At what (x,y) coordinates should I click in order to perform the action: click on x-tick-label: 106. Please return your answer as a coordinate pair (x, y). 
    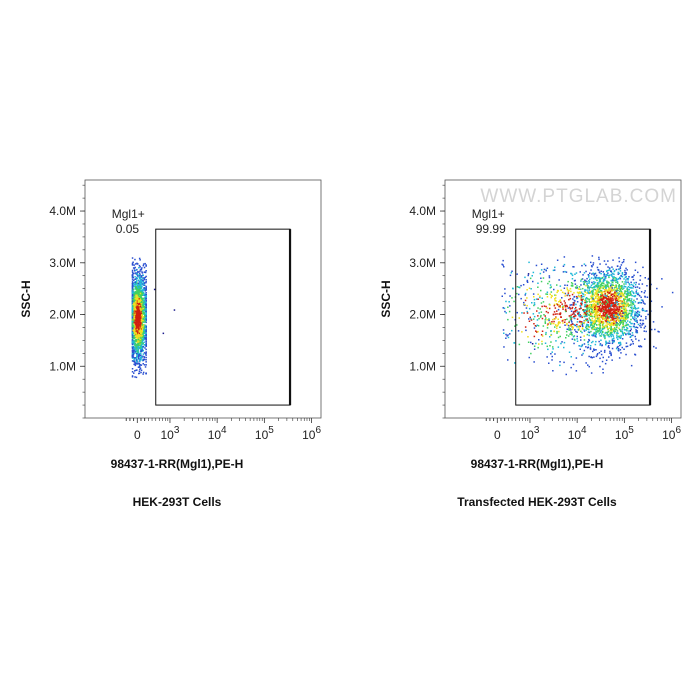
    Looking at the image, I should click on (671, 433).